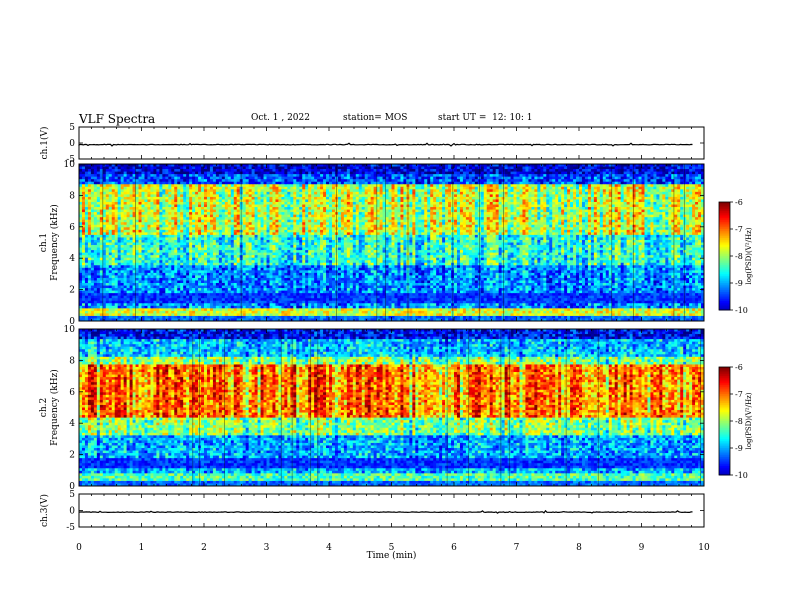 The width and height of the screenshot is (792, 612). What do you see at coordinates (386, 512) in the screenshot?
I see `ch3-waveform-trace` at bounding box center [386, 512].